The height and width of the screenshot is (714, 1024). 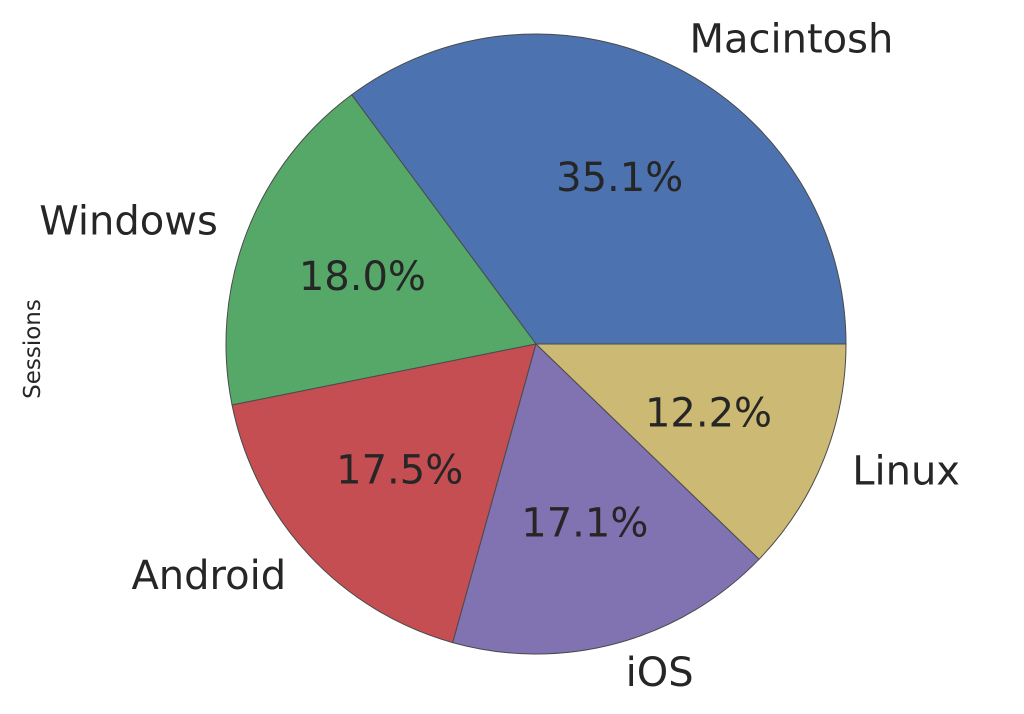 What do you see at coordinates (128, 221) in the screenshot?
I see `pie-category-label-windows: Windows` at bounding box center [128, 221].